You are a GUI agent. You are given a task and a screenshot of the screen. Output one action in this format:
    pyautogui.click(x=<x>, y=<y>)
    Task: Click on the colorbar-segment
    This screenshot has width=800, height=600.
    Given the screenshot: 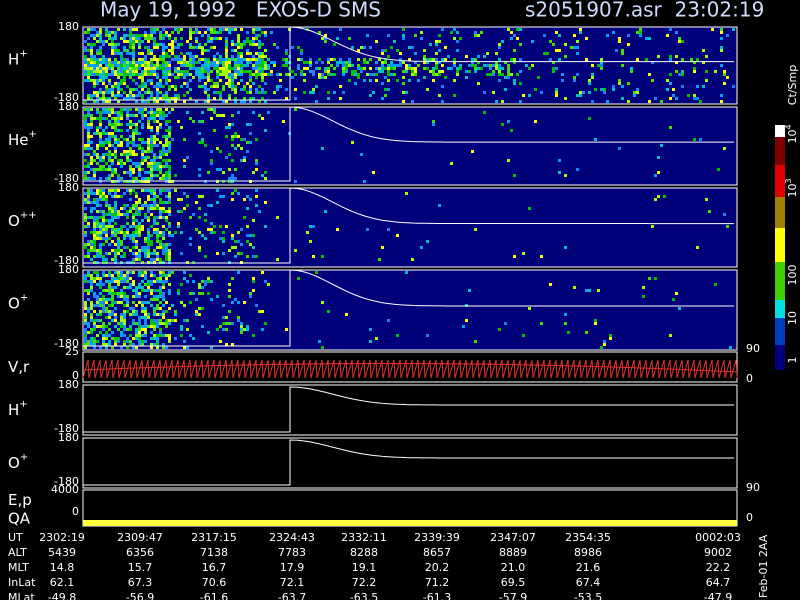 What is the action you would take?
    pyautogui.click(x=780, y=357)
    